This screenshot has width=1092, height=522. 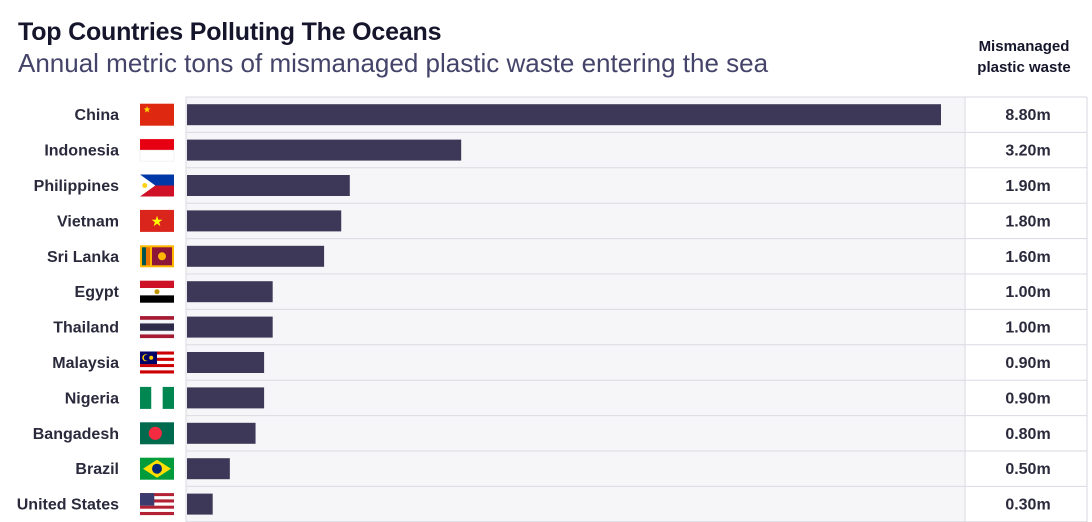 What do you see at coordinates (86, 328) in the screenshot?
I see `country-label: Thailand` at bounding box center [86, 328].